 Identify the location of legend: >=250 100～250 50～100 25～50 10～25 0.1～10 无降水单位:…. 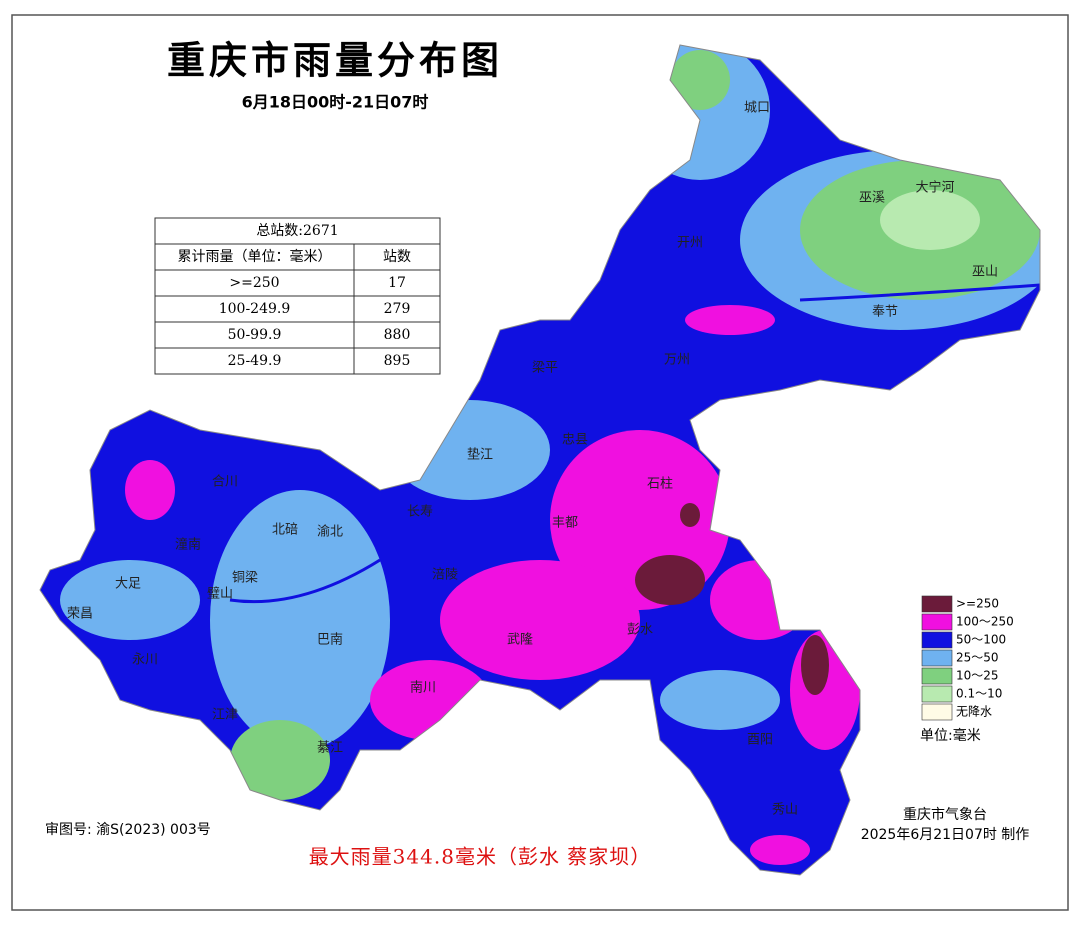
(967, 669).